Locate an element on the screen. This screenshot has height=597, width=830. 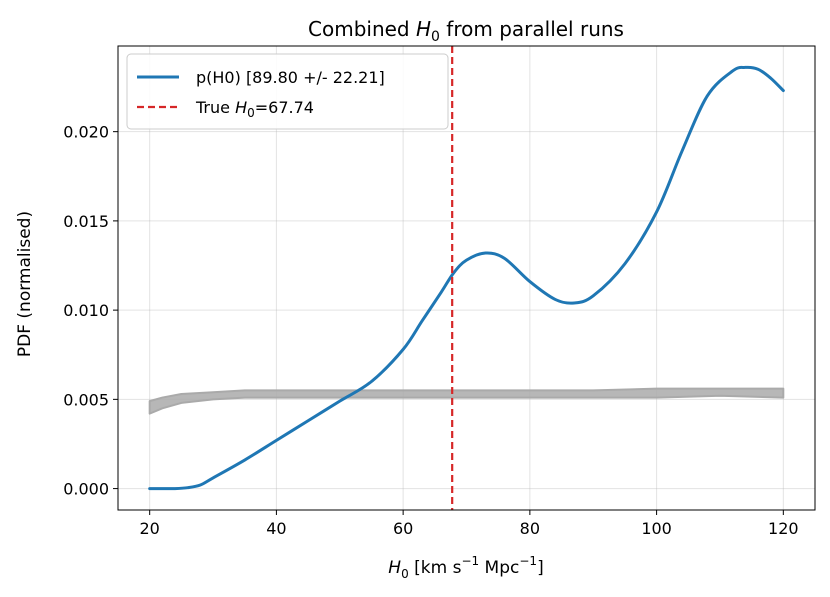
legend-box is located at coordinates (287, 91).